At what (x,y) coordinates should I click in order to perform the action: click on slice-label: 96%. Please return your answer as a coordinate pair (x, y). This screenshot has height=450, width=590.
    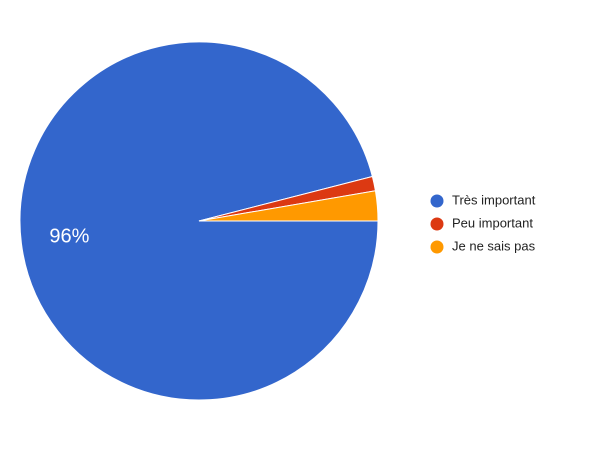
    Looking at the image, I should click on (69, 237).